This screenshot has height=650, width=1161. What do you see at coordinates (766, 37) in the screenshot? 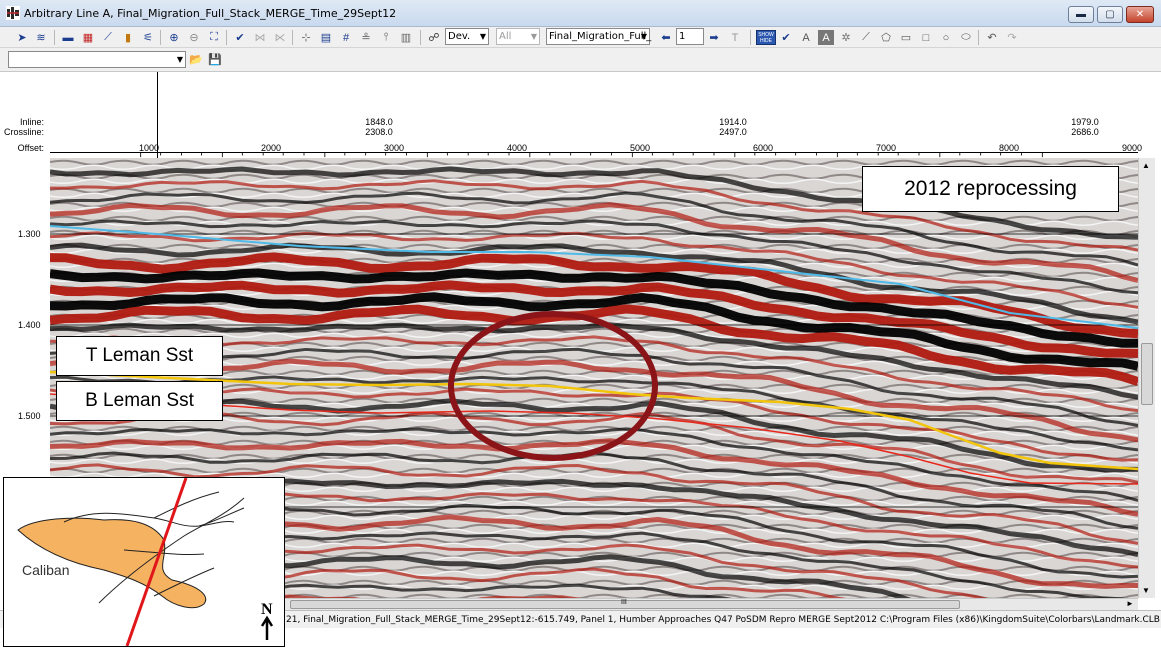
I see `show-hide-button: SHOW HIDE` at bounding box center [766, 37].